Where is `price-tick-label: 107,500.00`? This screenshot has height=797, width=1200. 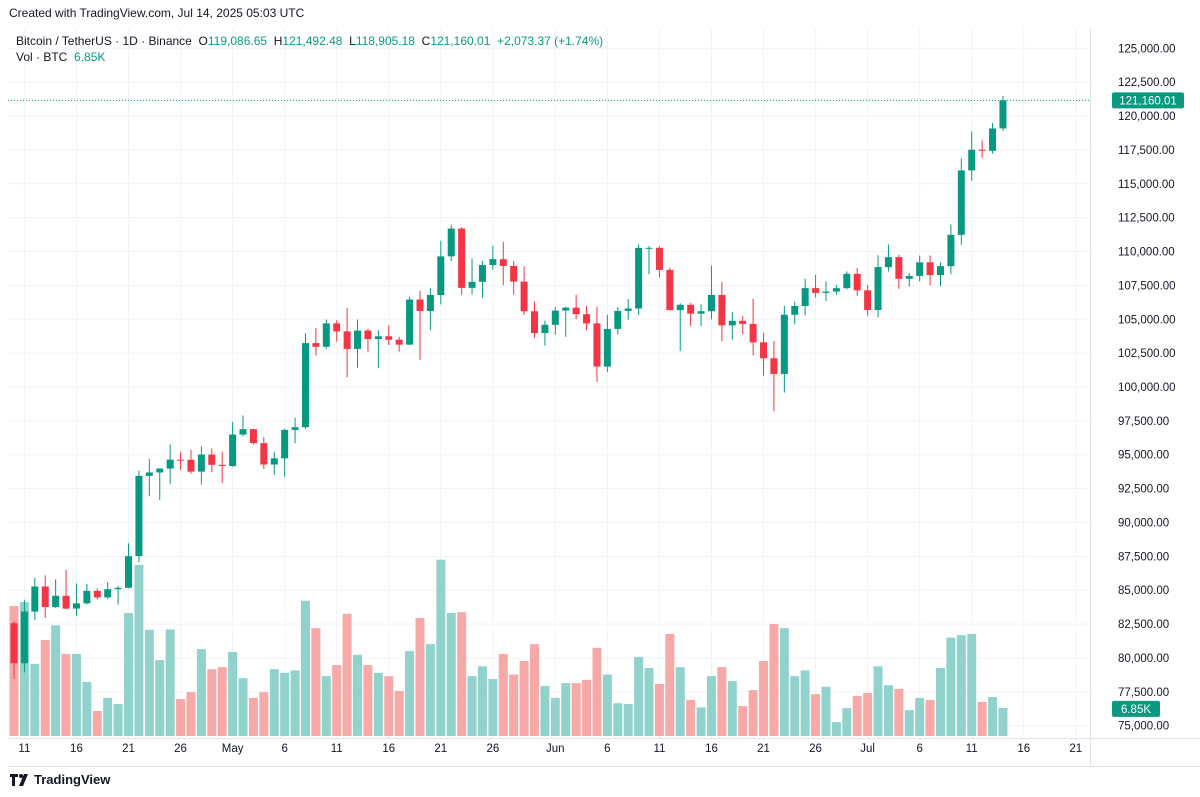
price-tick-label: 107,500.00 is located at coordinates (1147, 286).